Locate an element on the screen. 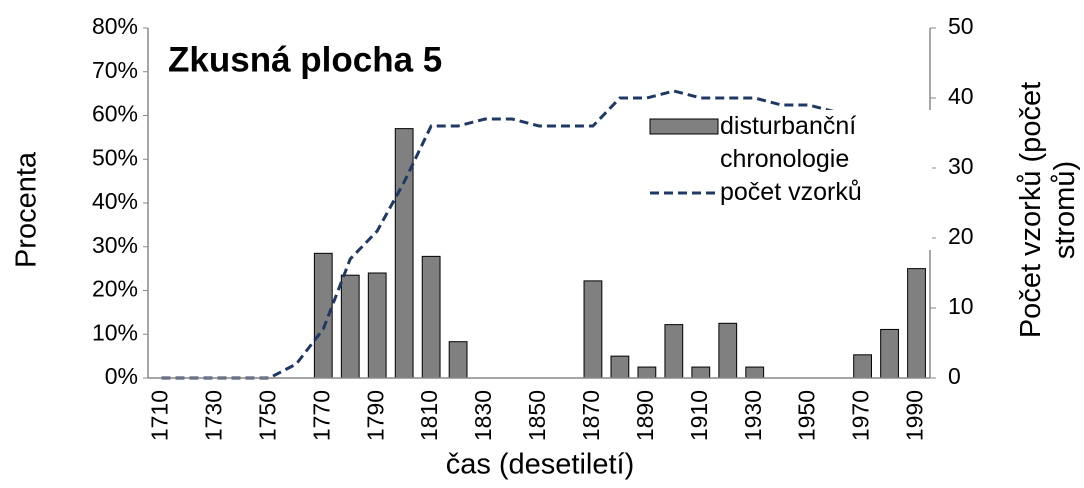 This screenshot has height=488, width=1084. legend-bar is located at coordinates (684, 126).